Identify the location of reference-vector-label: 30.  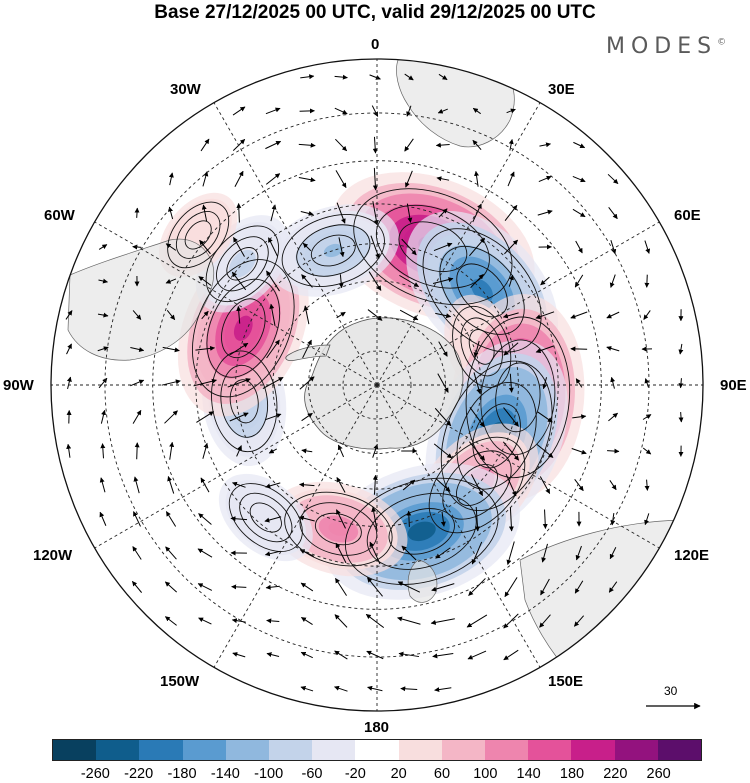
(671, 691).